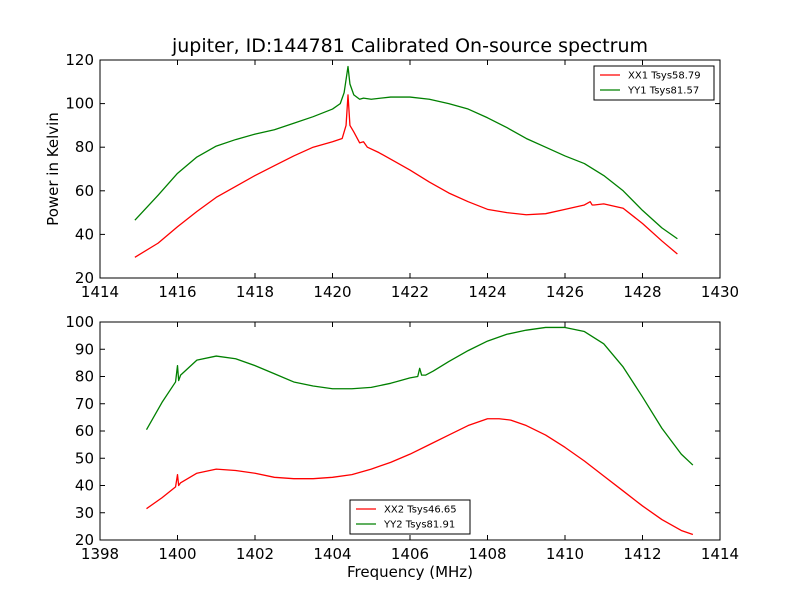 The image size is (800, 600). What do you see at coordinates (84, 458) in the screenshot?
I see `y-tick-label: 50` at bounding box center [84, 458].